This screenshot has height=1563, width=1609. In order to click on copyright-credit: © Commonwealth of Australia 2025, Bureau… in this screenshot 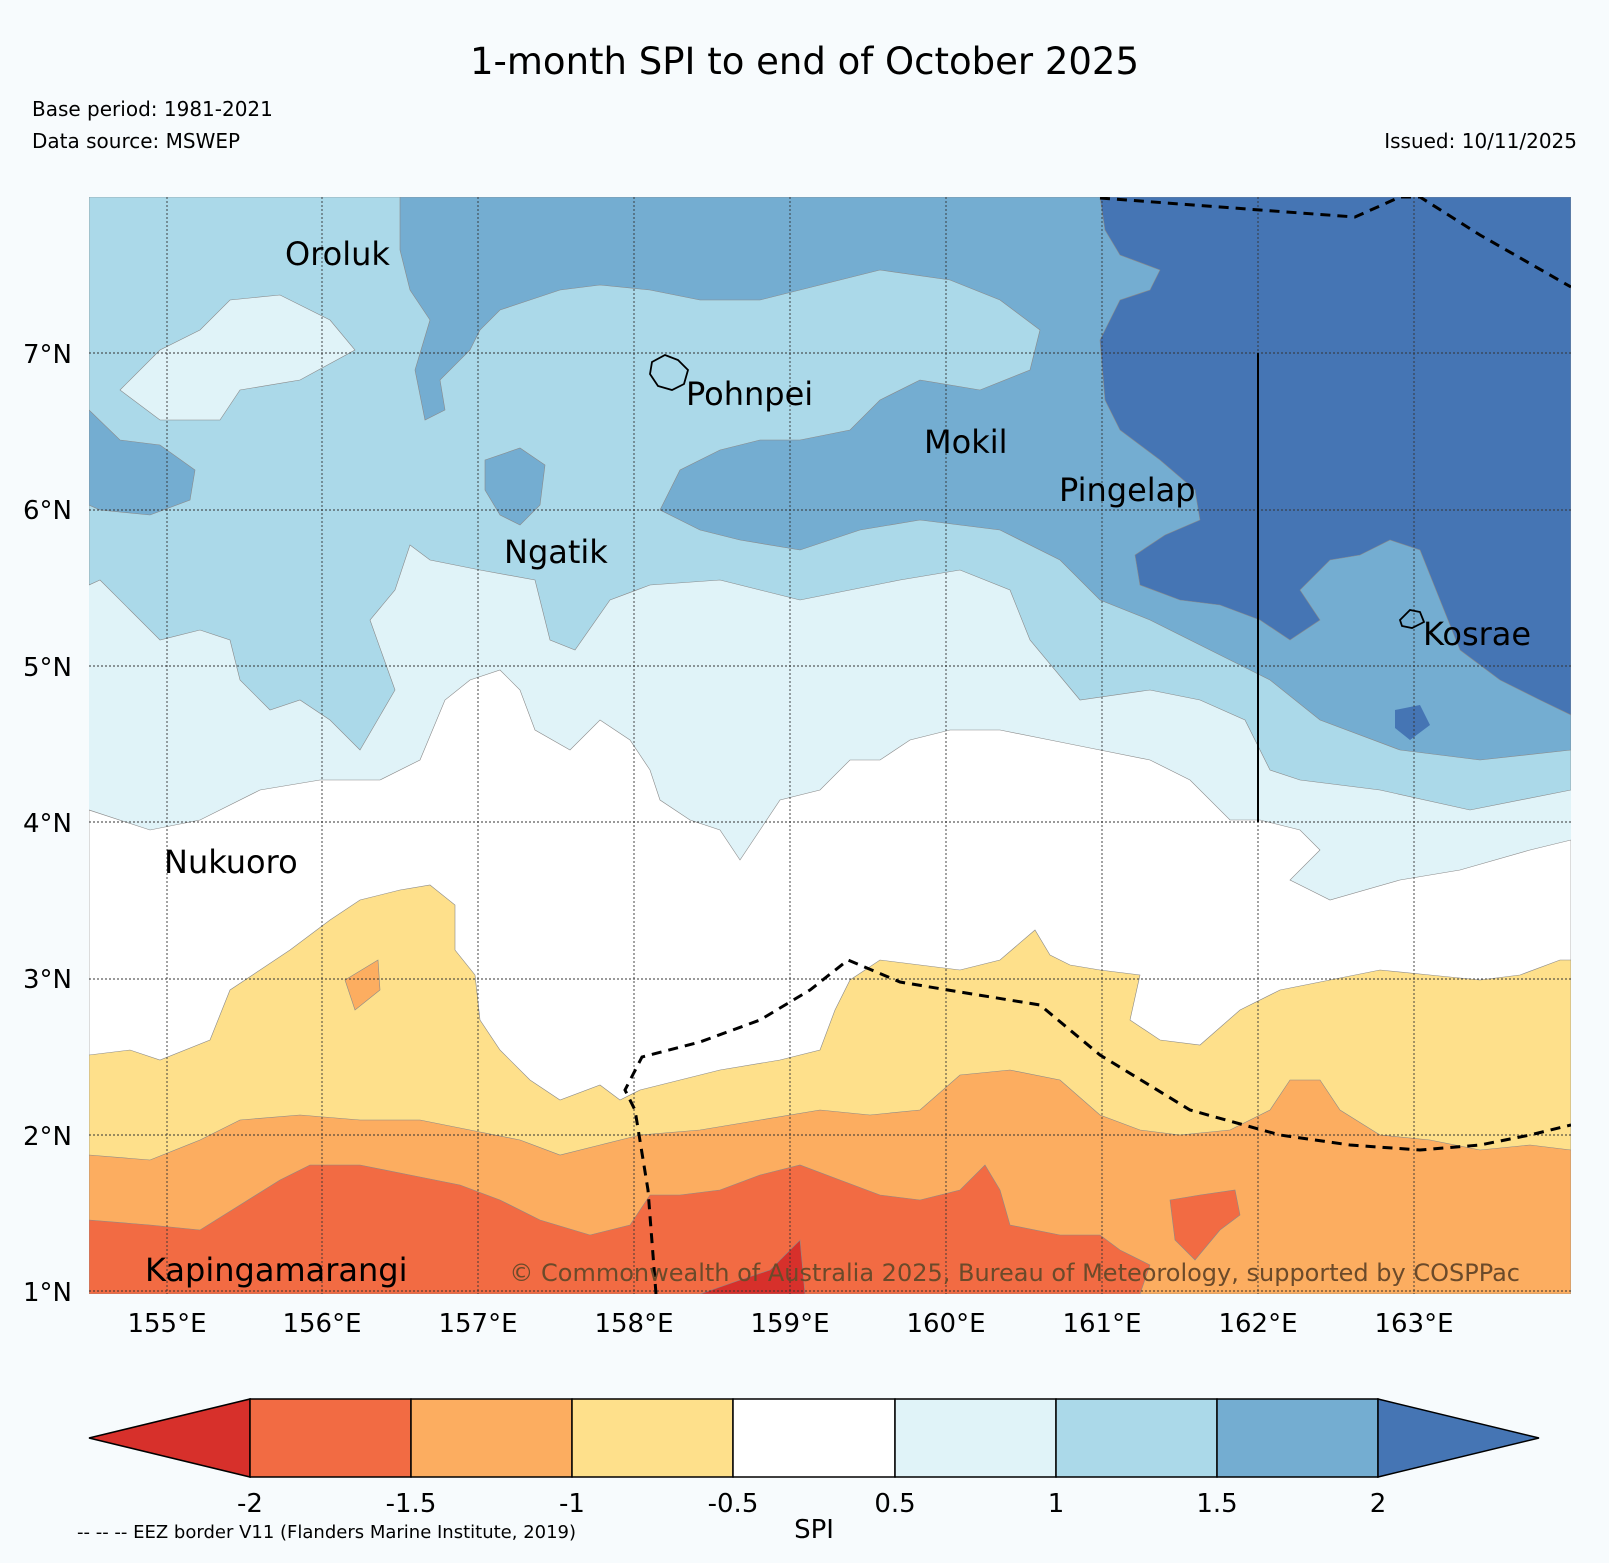, I will do `click(1014, 1273)`.